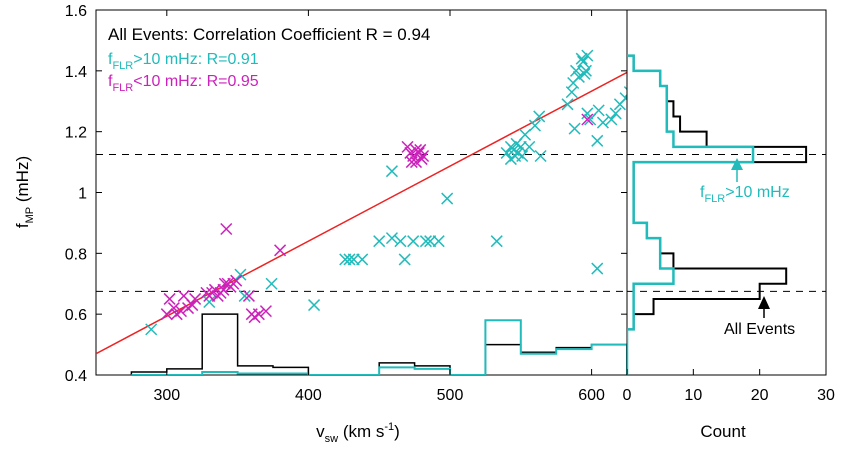 The image size is (841, 449). Describe the element at coordinates (308, 395) in the screenshot. I see `x-tick-label: 400` at that location.